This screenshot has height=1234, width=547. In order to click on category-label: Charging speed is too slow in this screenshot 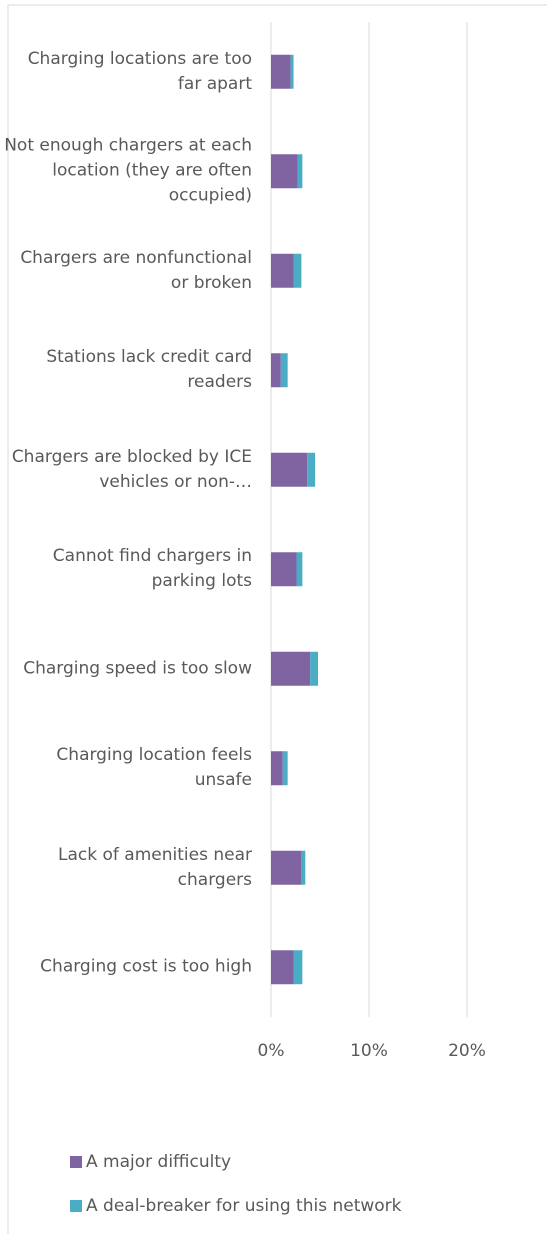, I will do `click(137, 668)`.